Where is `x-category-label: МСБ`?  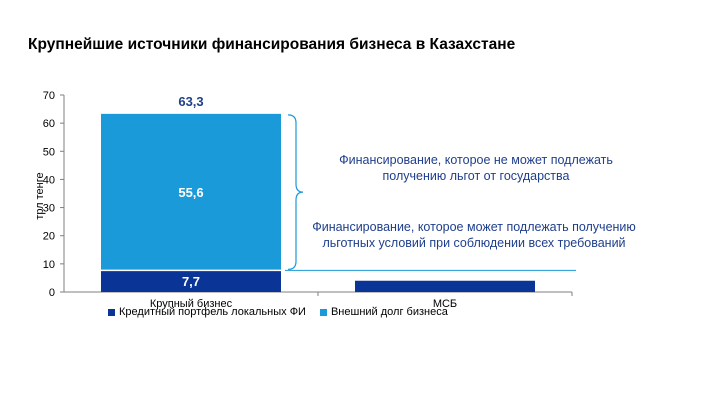 x-category-label: МСБ is located at coordinates (445, 304).